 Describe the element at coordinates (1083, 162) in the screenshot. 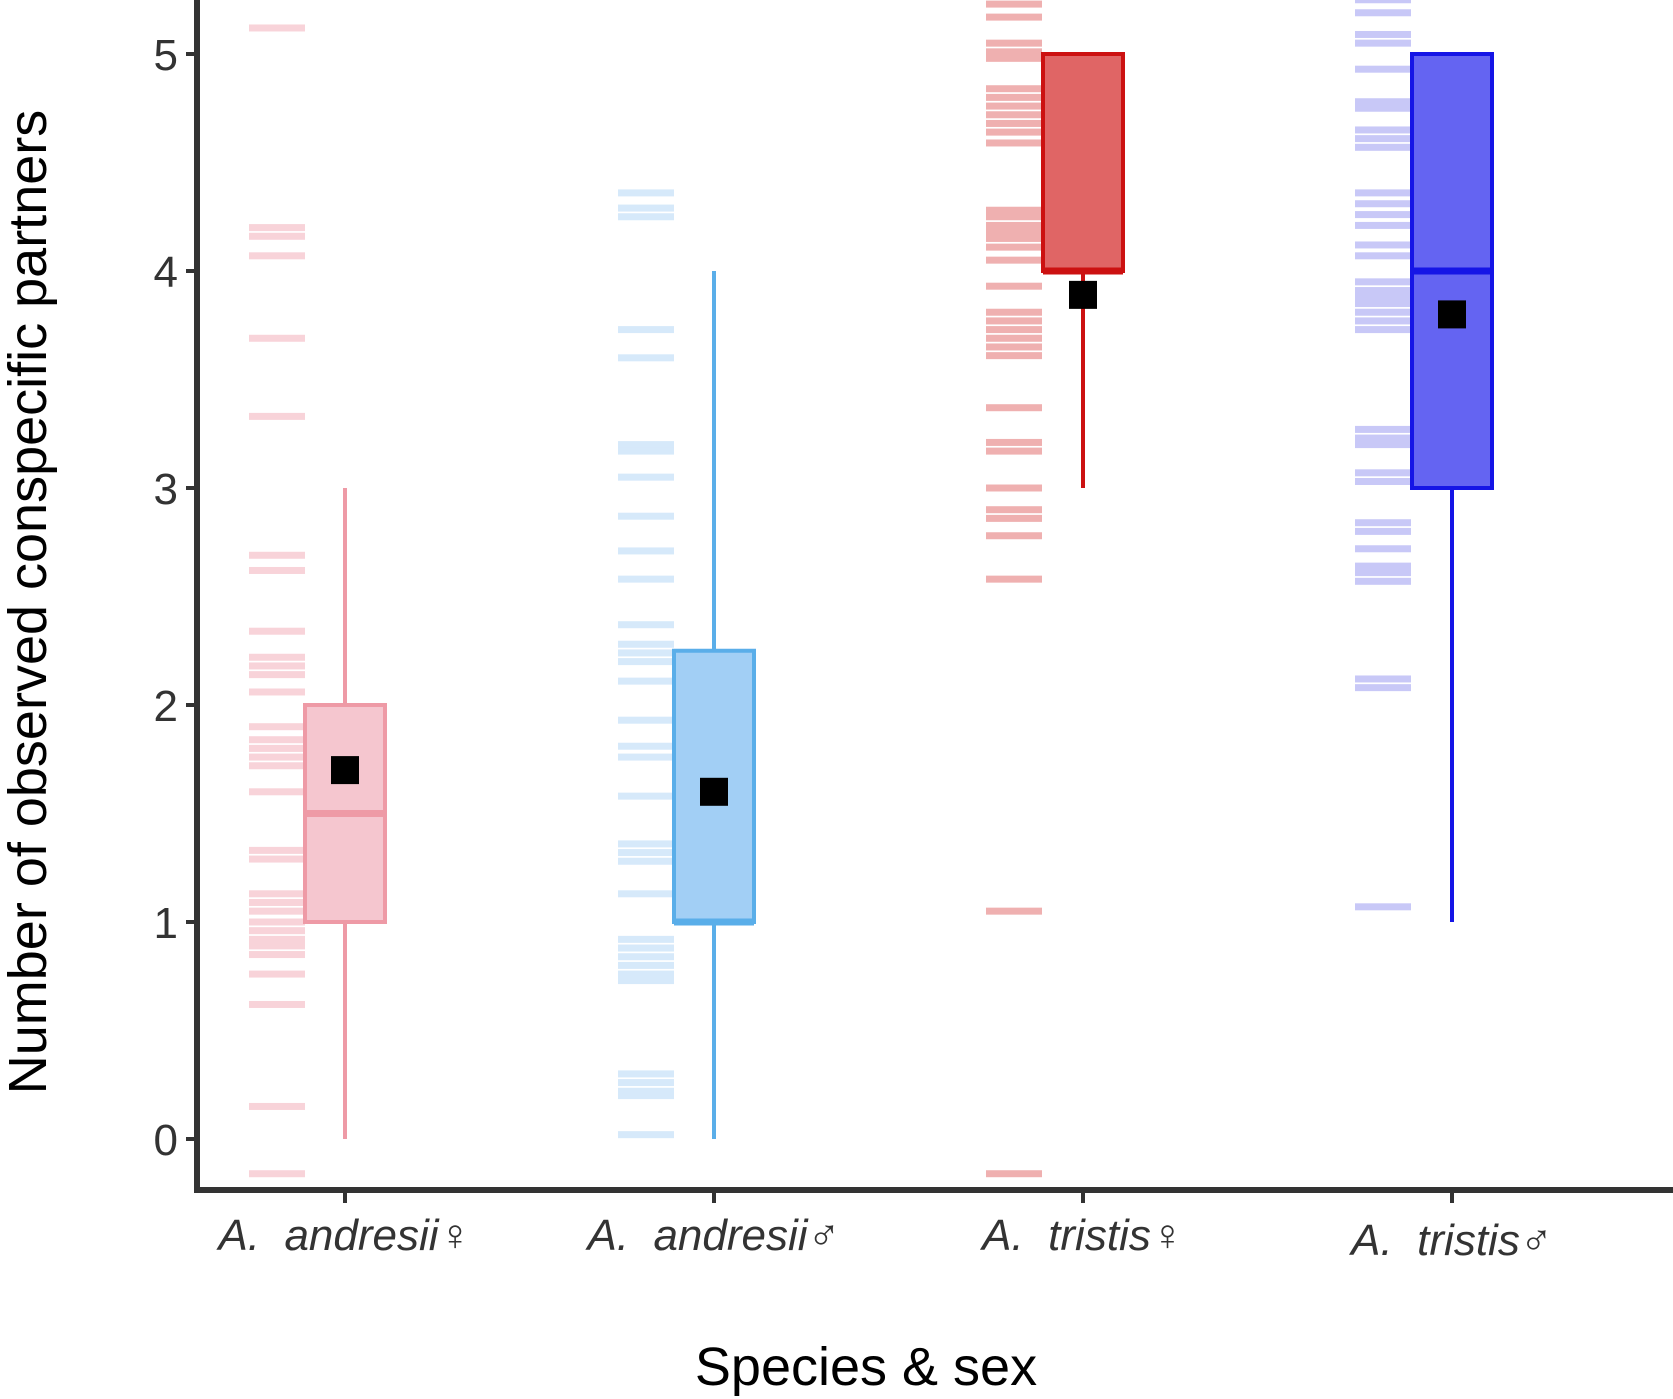

I see `box` at that location.